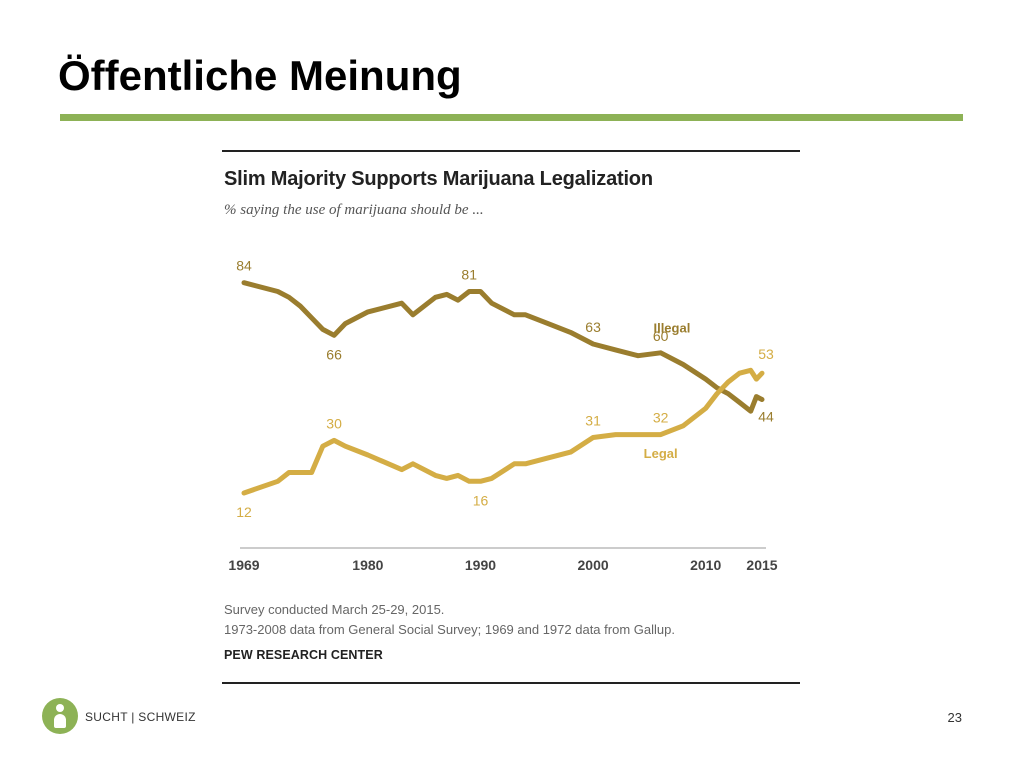 The height and width of the screenshot is (768, 1024). I want to click on data-label: 81, so click(469, 274).